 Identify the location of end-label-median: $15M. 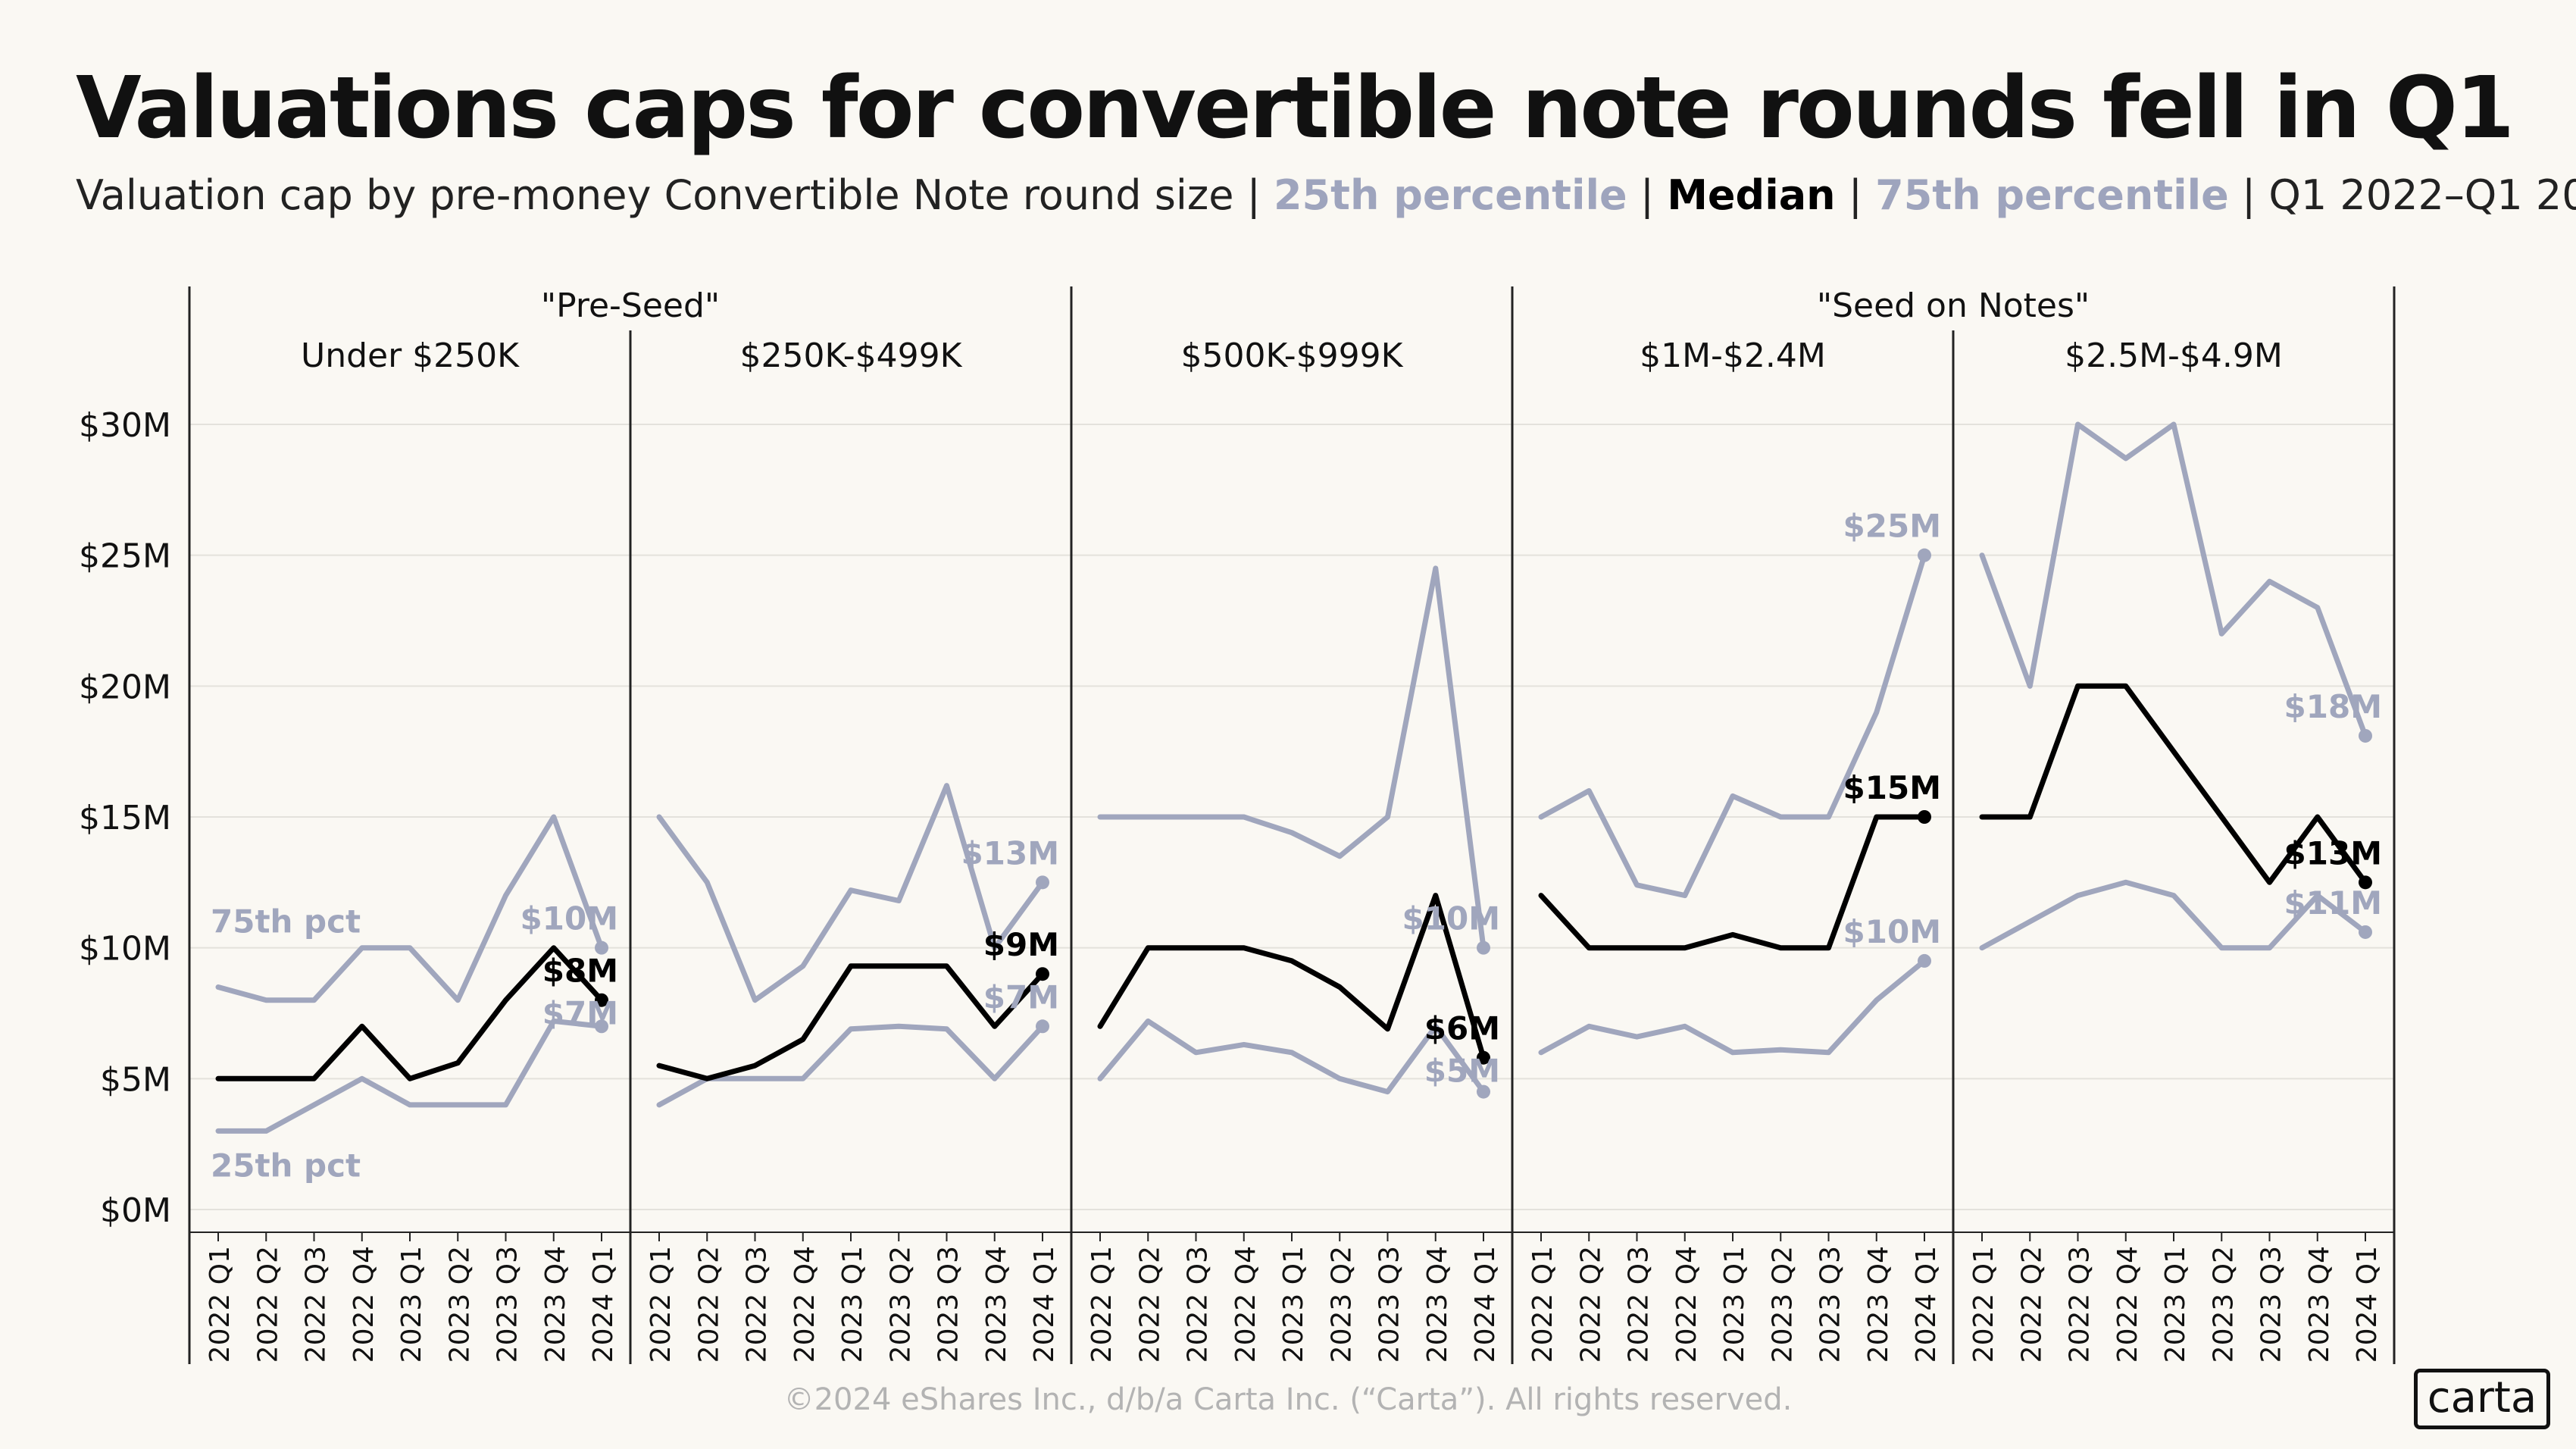
(1892, 788).